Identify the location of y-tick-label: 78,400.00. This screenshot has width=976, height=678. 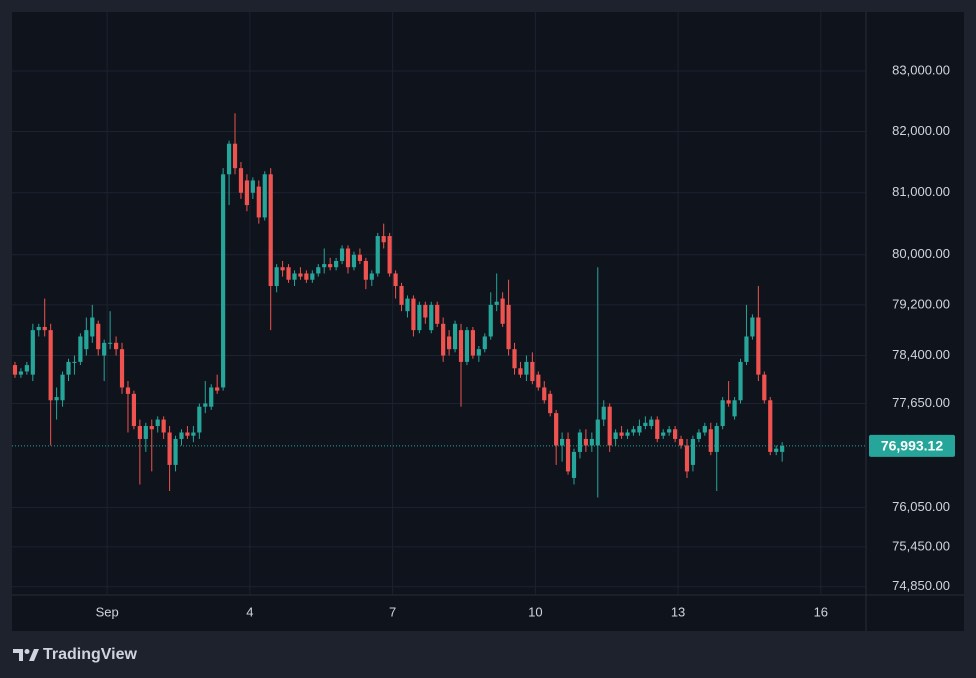
(921, 354).